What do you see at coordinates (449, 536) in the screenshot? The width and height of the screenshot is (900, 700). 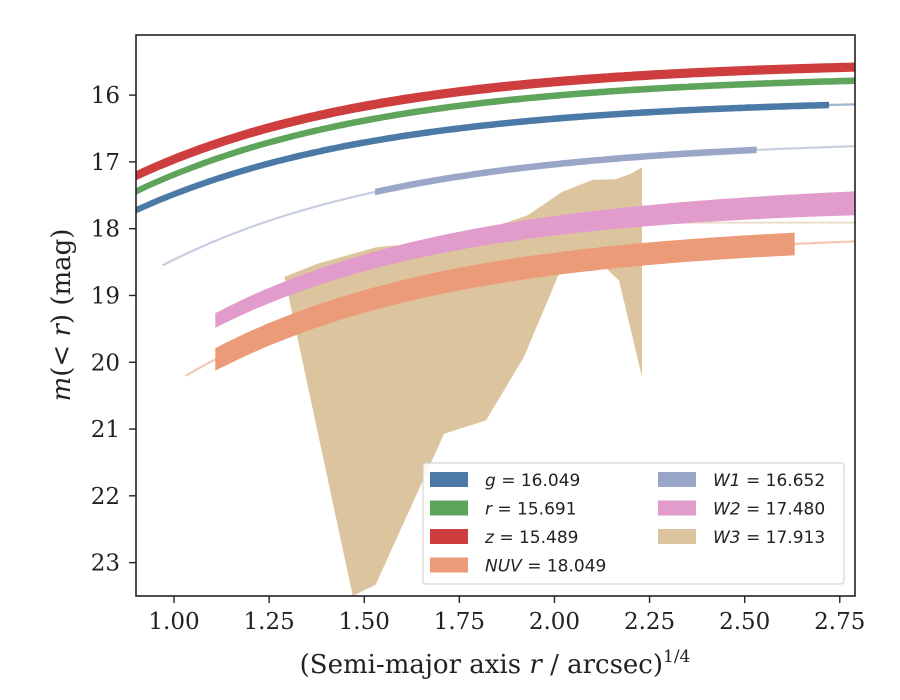 I see `legend-swatch-z` at bounding box center [449, 536].